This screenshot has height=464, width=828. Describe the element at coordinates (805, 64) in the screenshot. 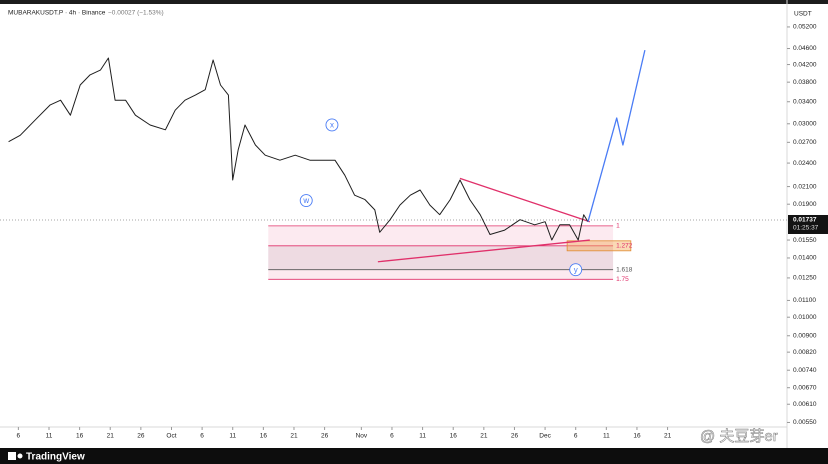

I see `y-tick-label: 0.04200` at that location.